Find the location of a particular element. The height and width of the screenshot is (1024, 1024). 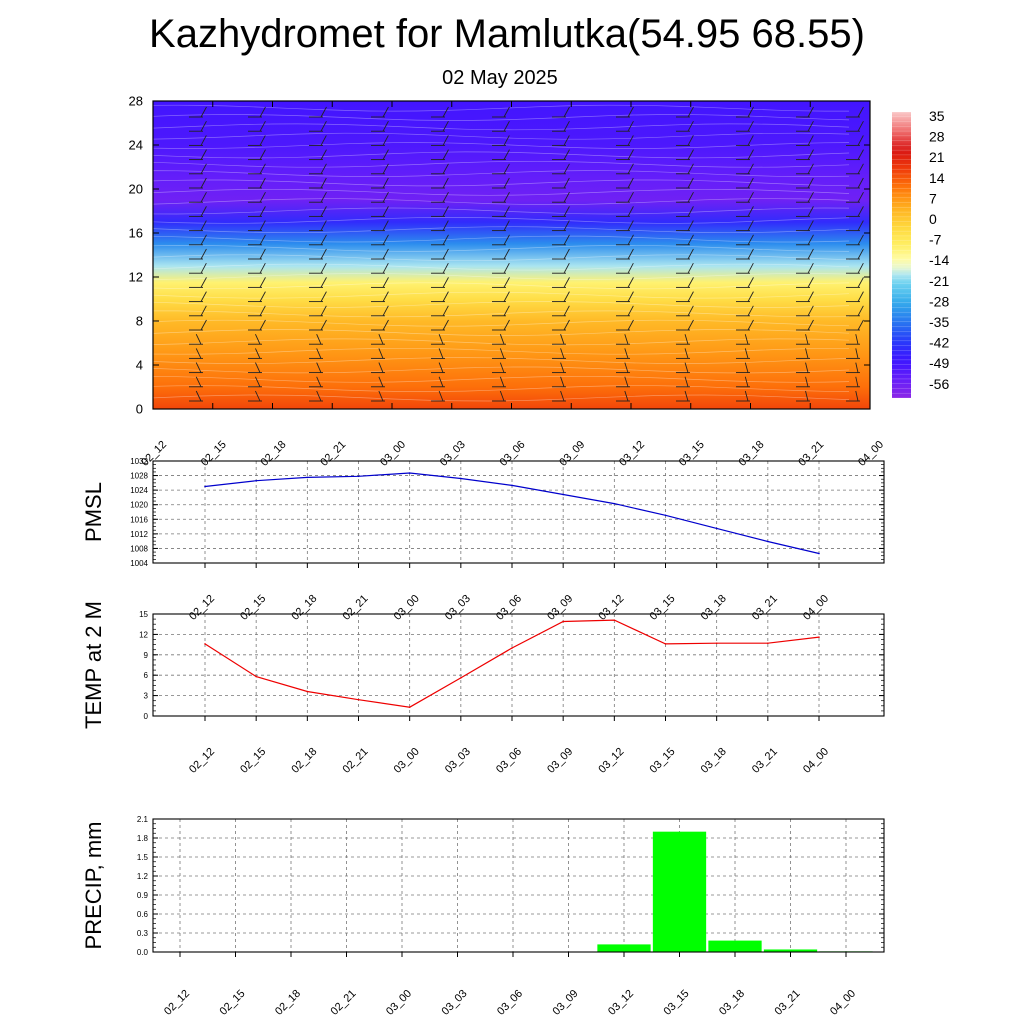

x-tick-label: 03_15 is located at coordinates (677, 1003).